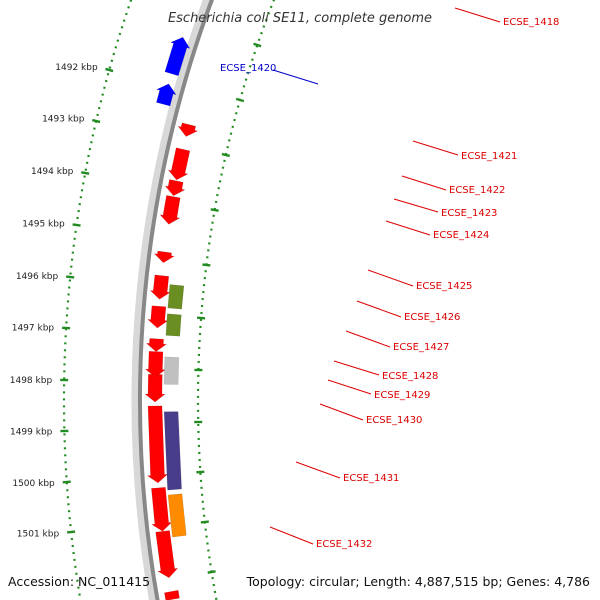  Describe the element at coordinates (43, 224) in the screenshot. I see `kbp-tick-label: 1495 kbp` at that location.